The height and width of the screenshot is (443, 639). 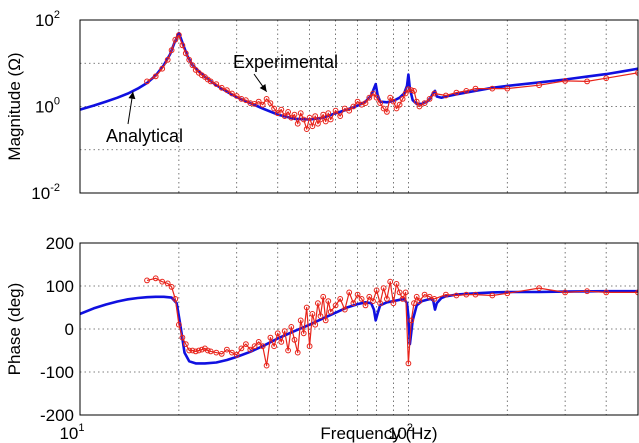 What do you see at coordinates (57, 372) in the screenshot?
I see `y-tick-label: -100` at bounding box center [57, 372].